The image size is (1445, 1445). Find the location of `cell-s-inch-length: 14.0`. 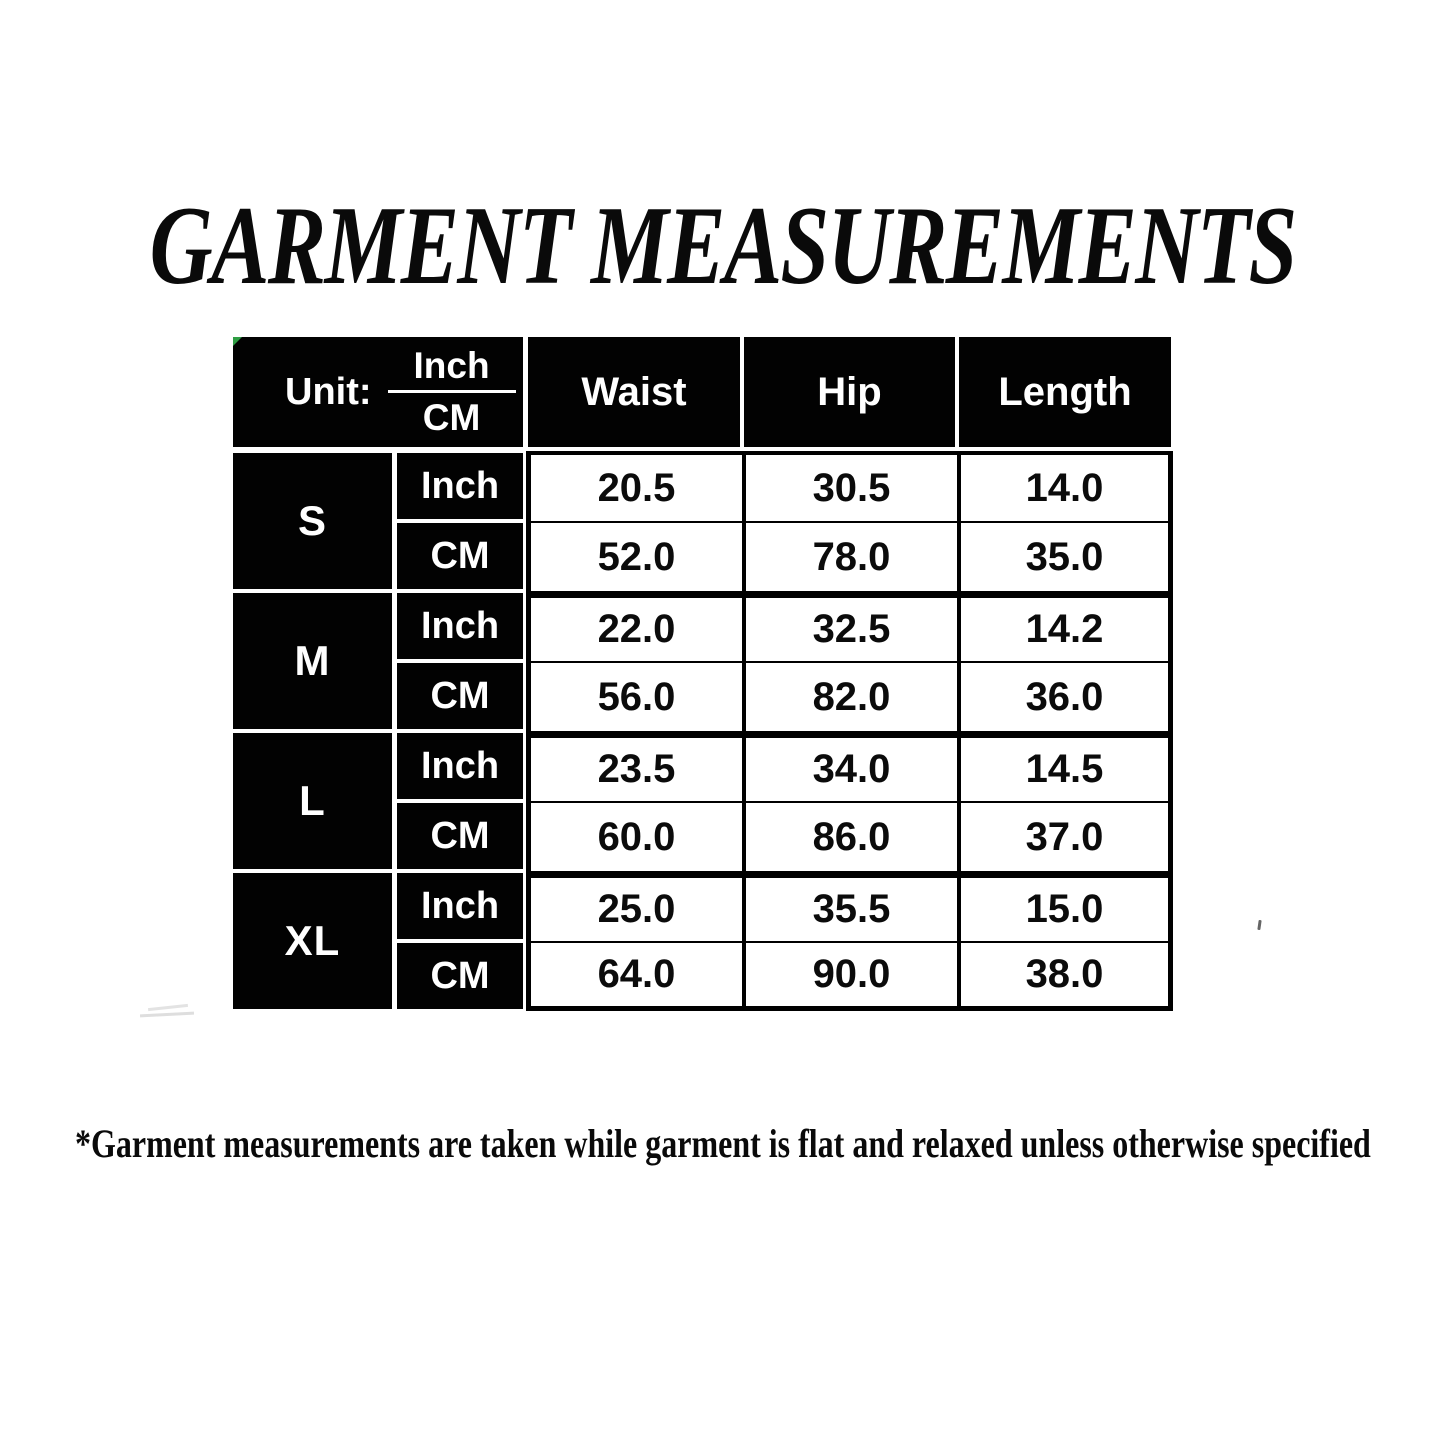

cell-s-inch-length: 14.0 is located at coordinates (1065, 486).